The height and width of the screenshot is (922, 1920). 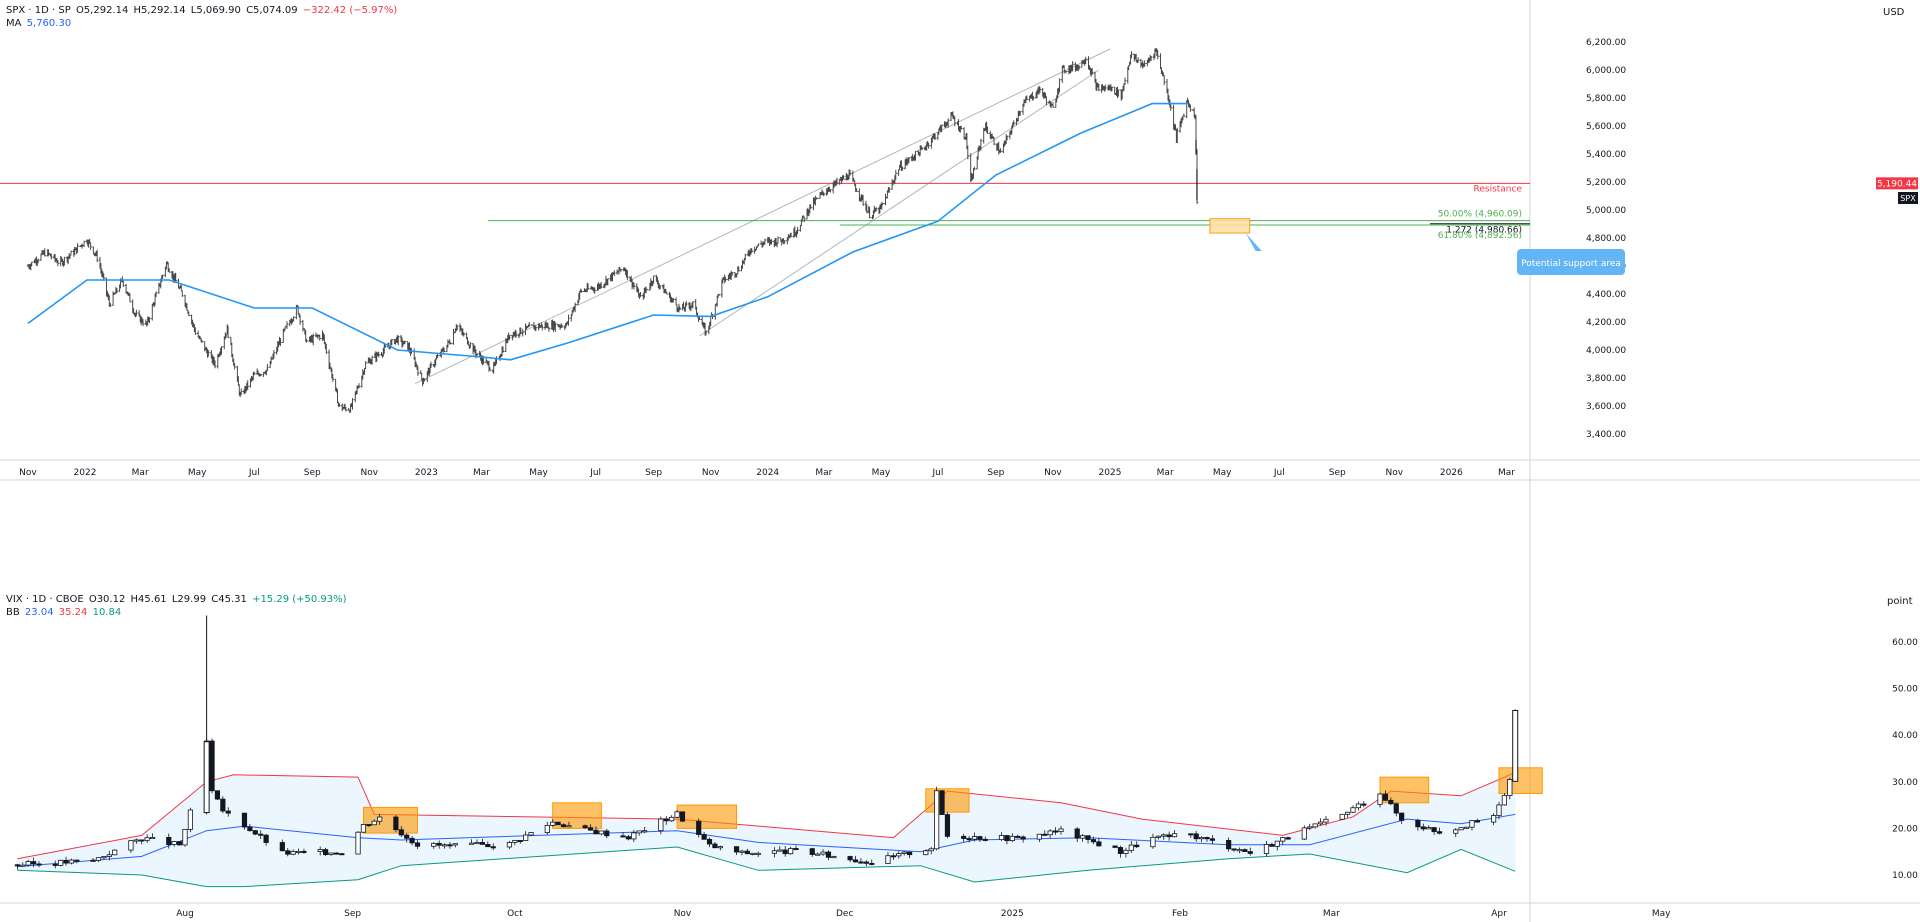 I want to click on vix-unit-label: point, so click(x=1900, y=601).